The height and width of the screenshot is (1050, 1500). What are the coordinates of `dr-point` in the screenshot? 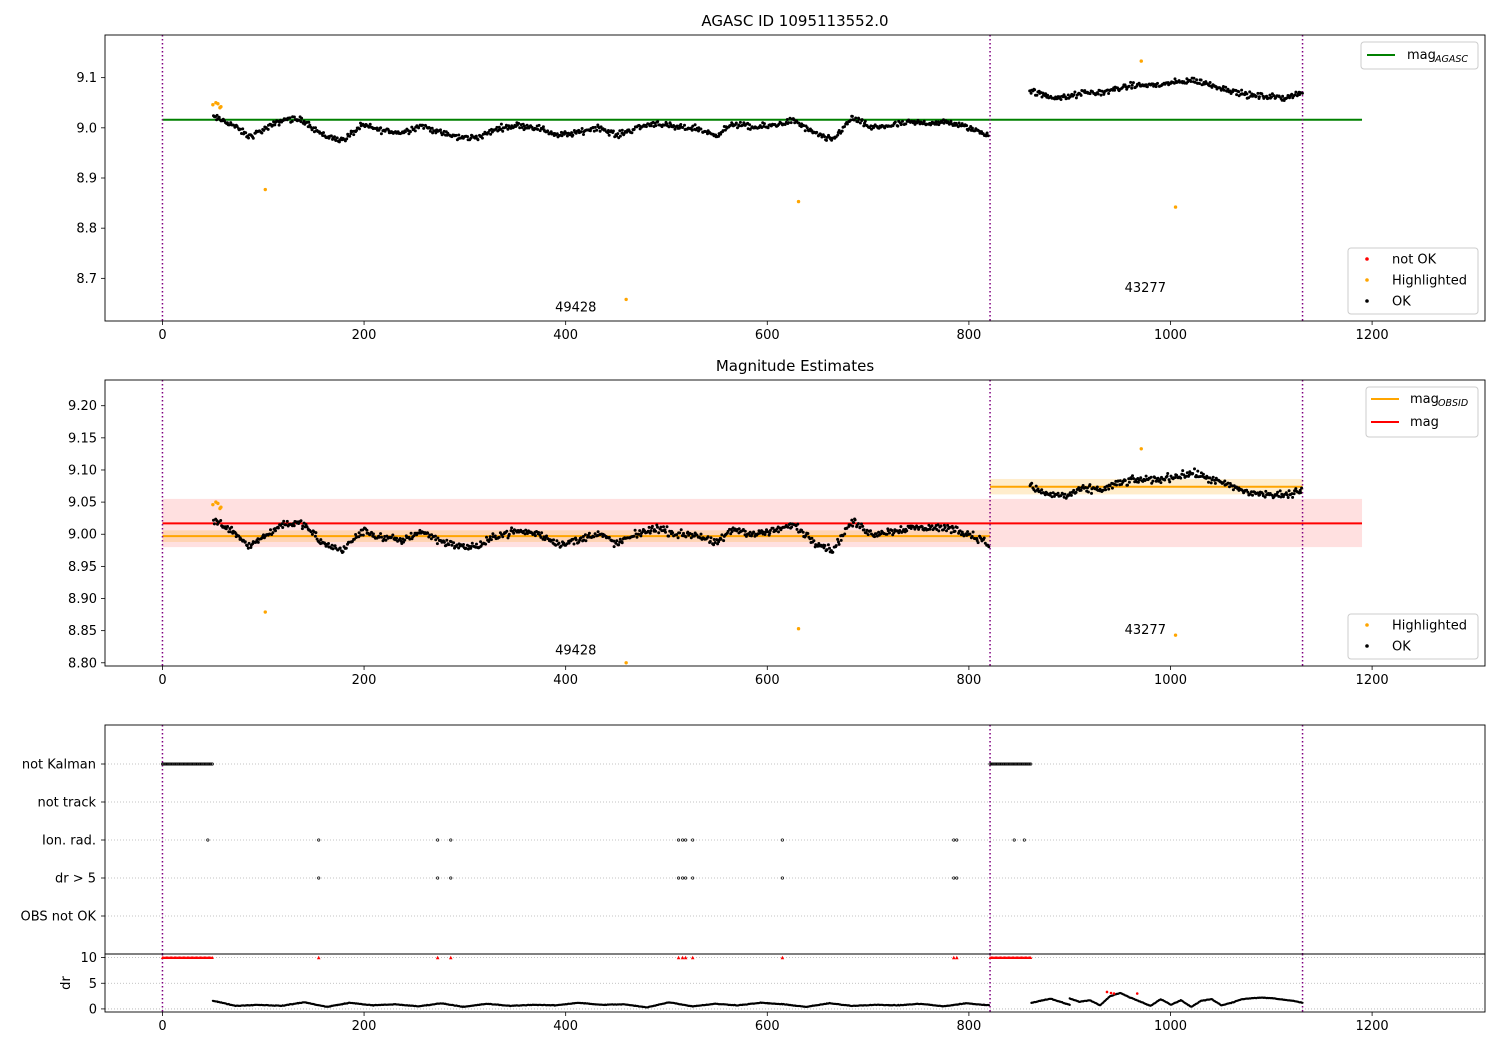 It's located at (1069, 1005).